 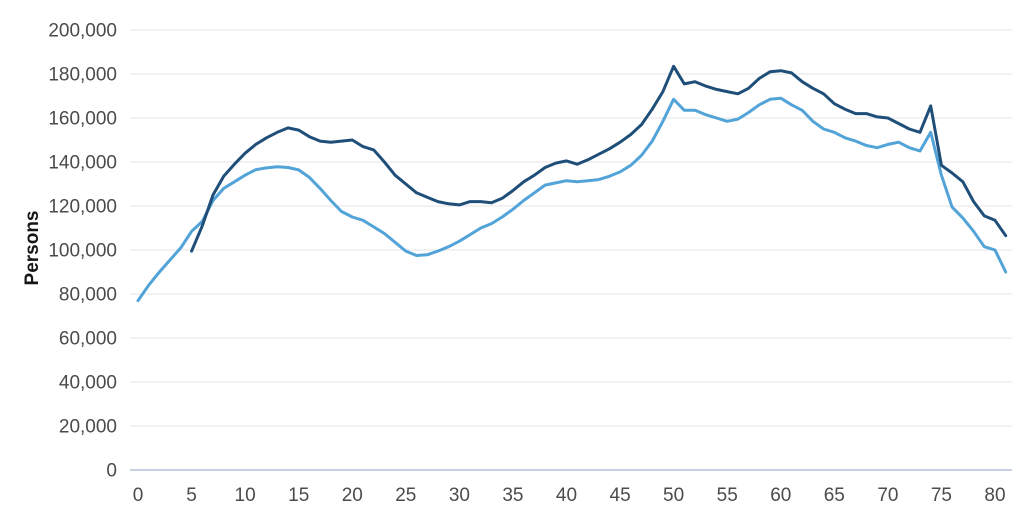 I want to click on x-tick-label: 80, so click(x=994, y=495).